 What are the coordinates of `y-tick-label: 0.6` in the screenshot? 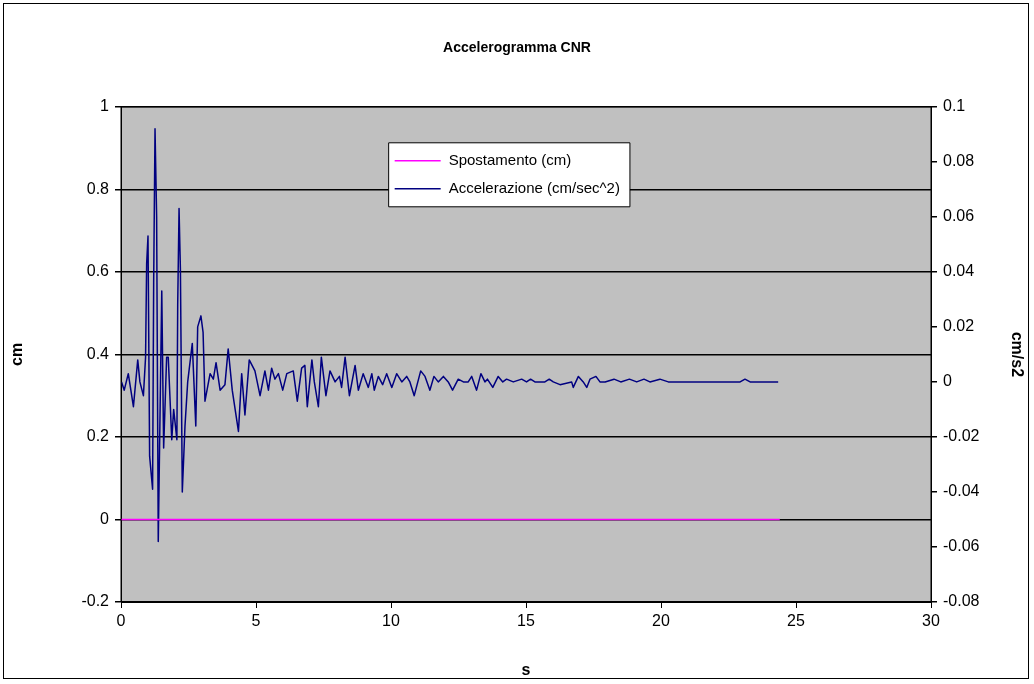 It's located at (98, 271).